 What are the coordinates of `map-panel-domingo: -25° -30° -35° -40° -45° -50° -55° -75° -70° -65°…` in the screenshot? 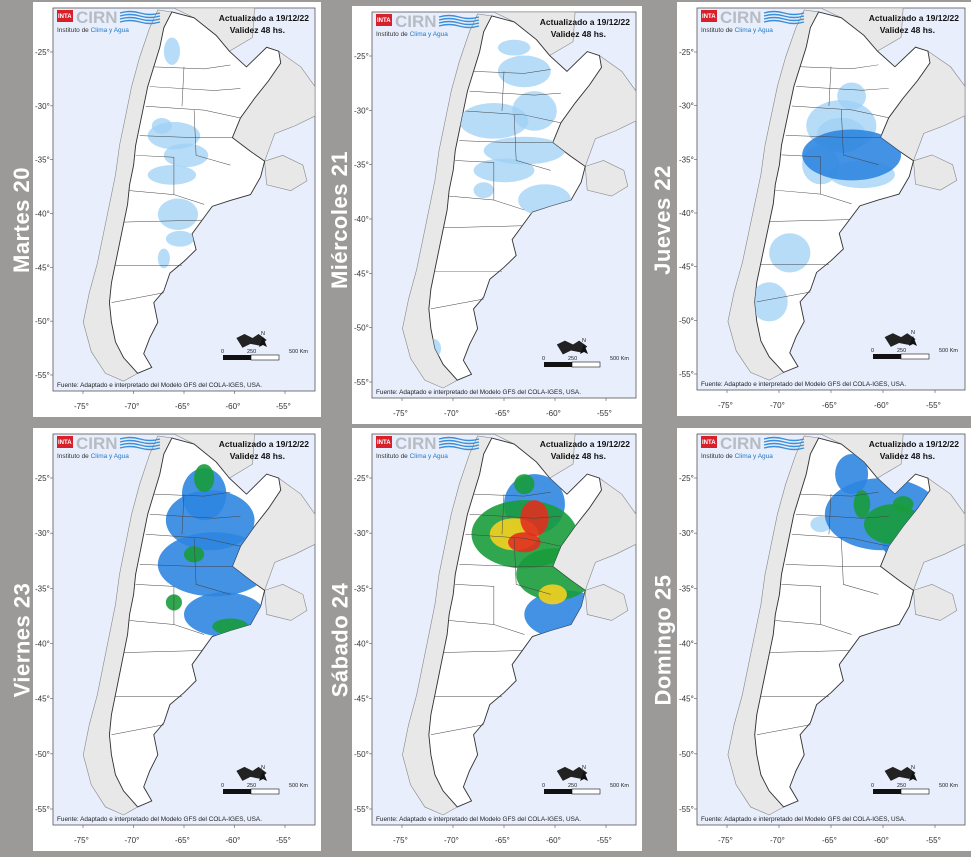 It's located at (824, 639).